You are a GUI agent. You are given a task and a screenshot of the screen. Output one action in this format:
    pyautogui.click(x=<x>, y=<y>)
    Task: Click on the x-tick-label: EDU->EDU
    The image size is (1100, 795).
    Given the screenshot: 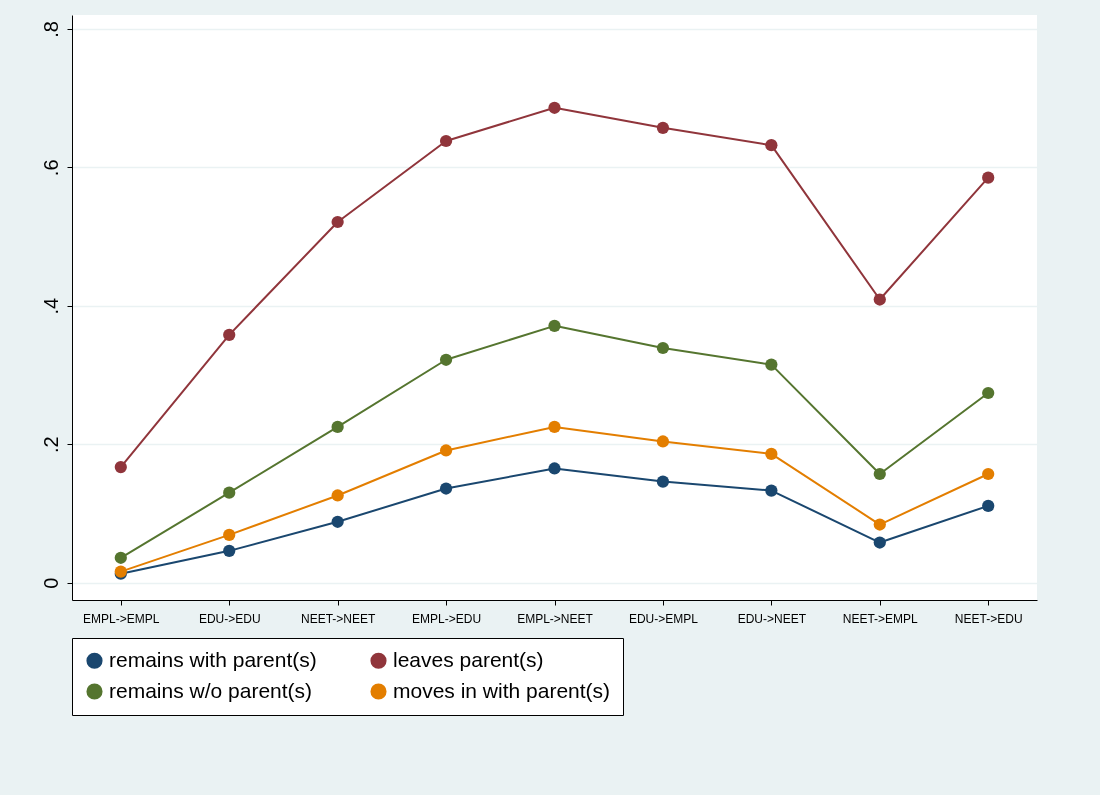 What is the action you would take?
    pyautogui.click(x=229, y=618)
    